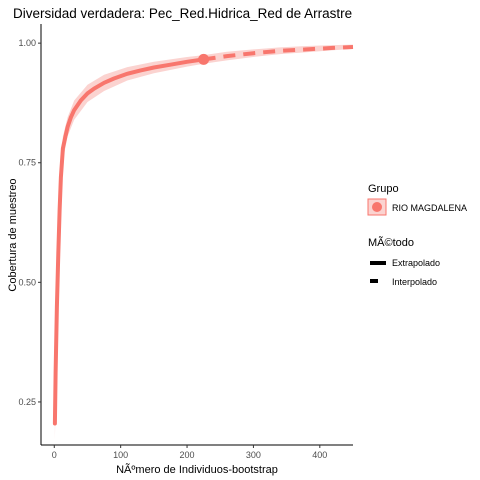  Describe the element at coordinates (319, 455) in the screenshot. I see `x-tick-label: 400` at that location.